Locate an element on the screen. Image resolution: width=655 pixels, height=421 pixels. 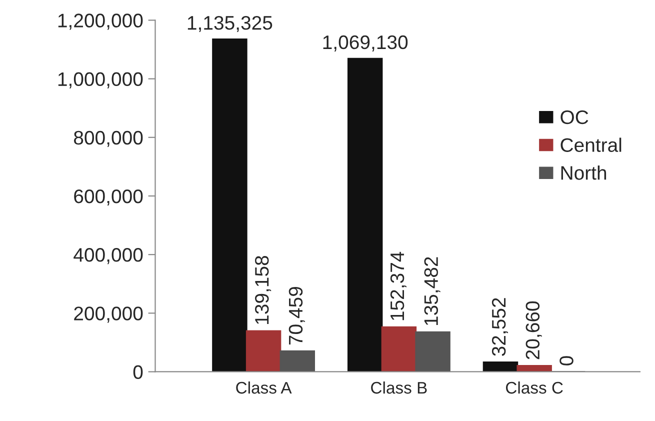
y-tick-label: 0 is located at coordinates (138, 372).